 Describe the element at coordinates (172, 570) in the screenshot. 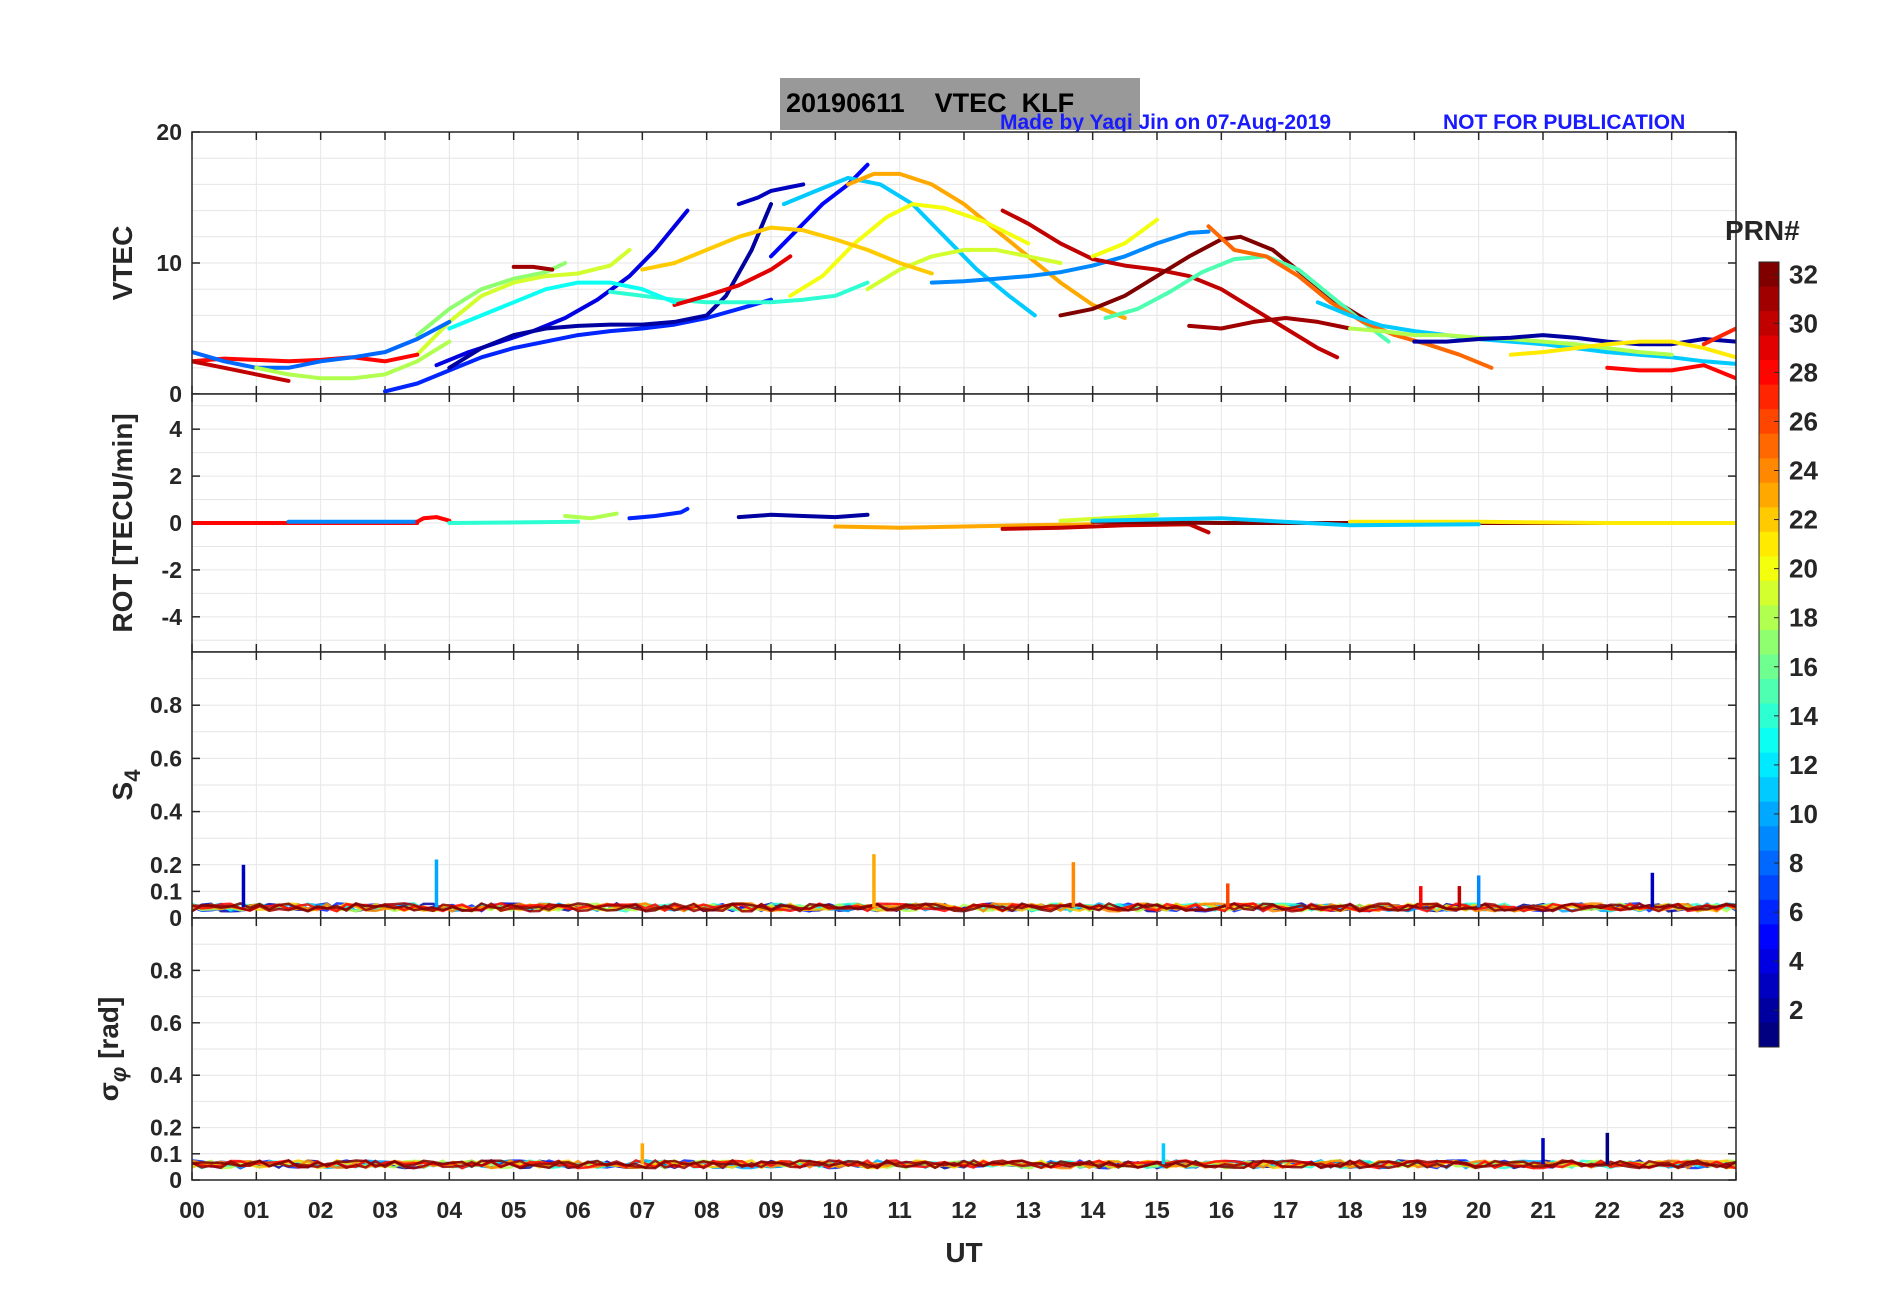

I see `y-tick-label: -2` at that location.